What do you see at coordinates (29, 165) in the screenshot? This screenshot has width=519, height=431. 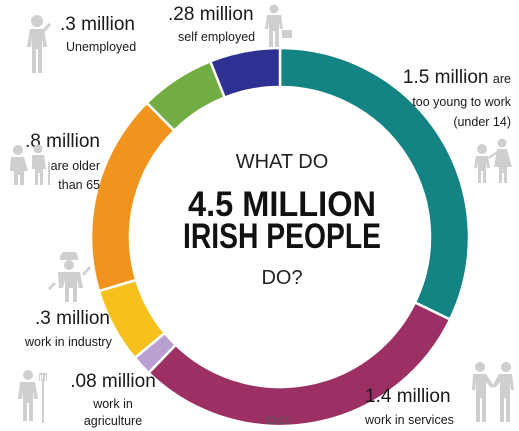 I see `elderly-couple-icon` at bounding box center [29, 165].